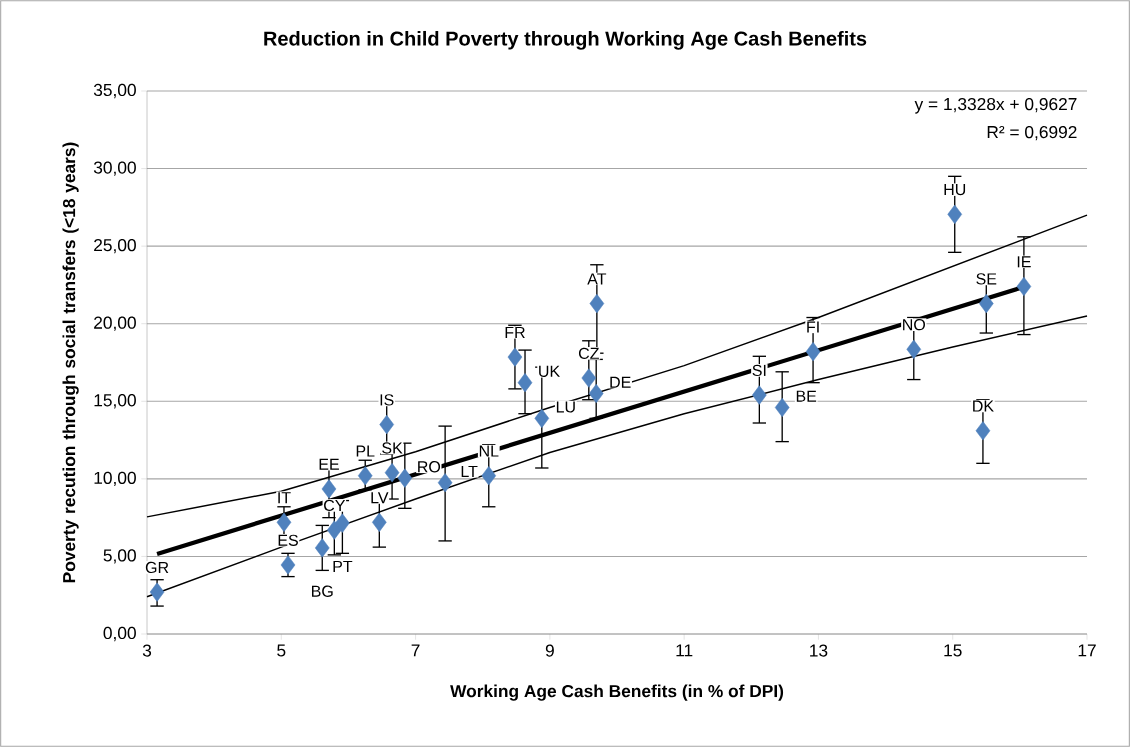 Image resolution: width=1130 pixels, height=747 pixels. I want to click on y-tick-label: 0,00, so click(119, 634).